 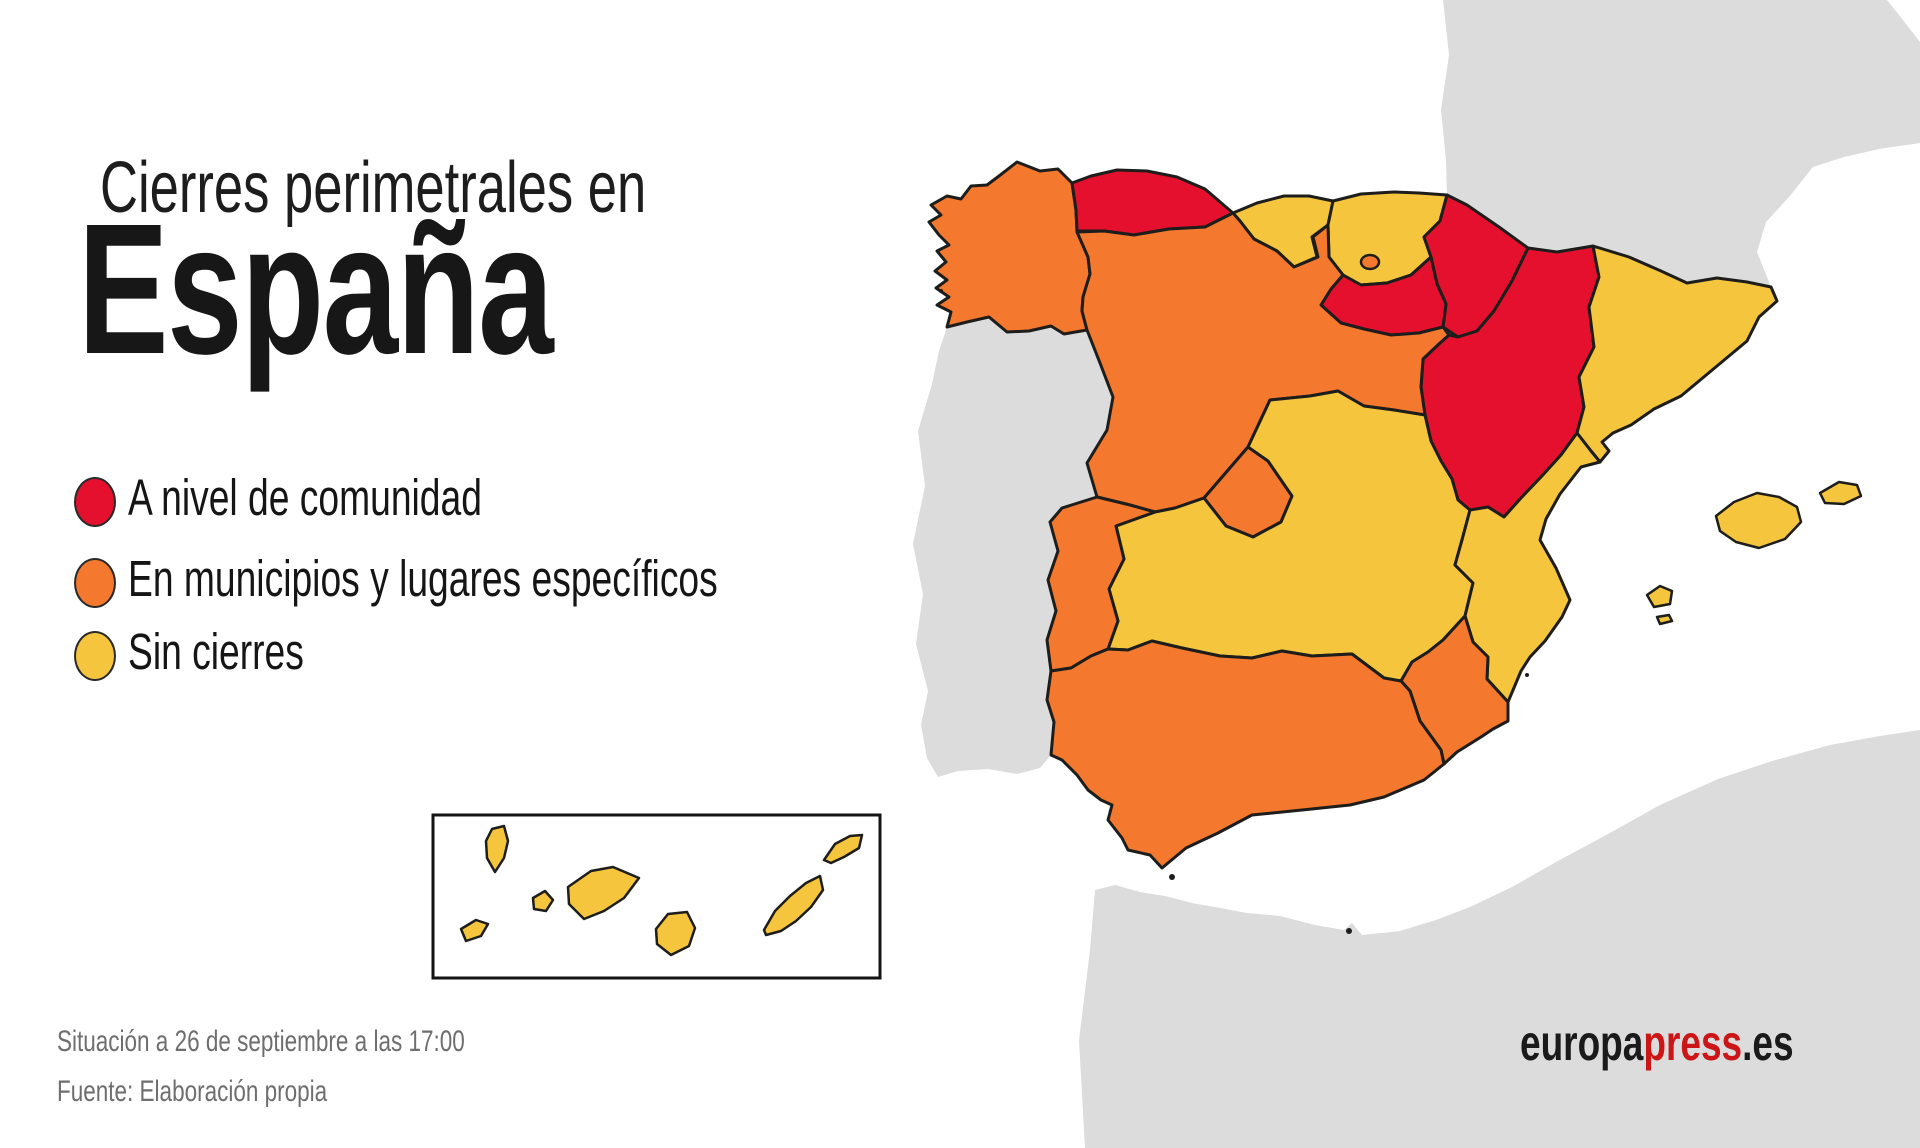 I want to click on galicia-islet-dot, so click(x=941, y=291).